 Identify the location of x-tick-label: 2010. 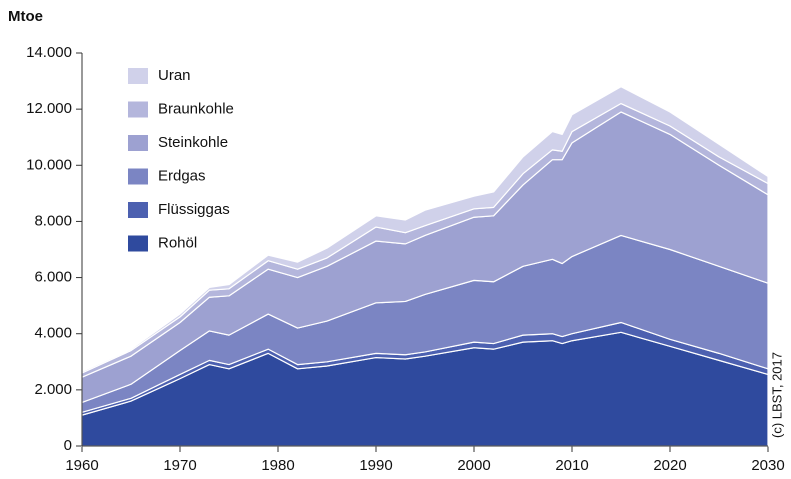
(571, 465).